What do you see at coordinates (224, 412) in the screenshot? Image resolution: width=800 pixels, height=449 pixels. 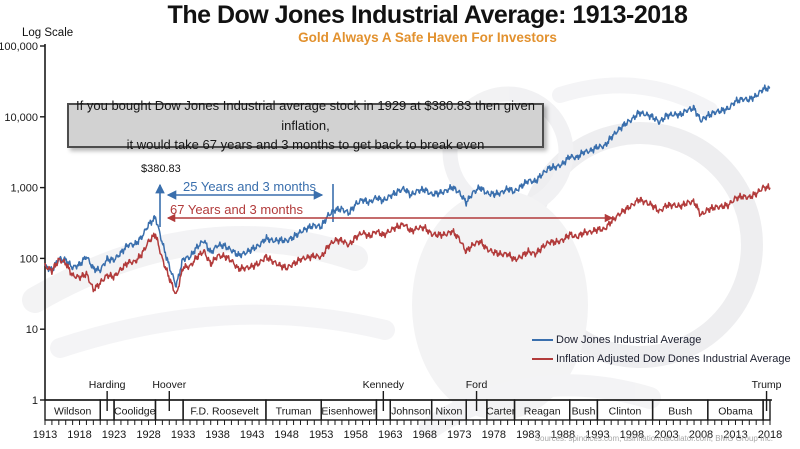 I see `president-label: F.D. Roosevelt` at bounding box center [224, 412].